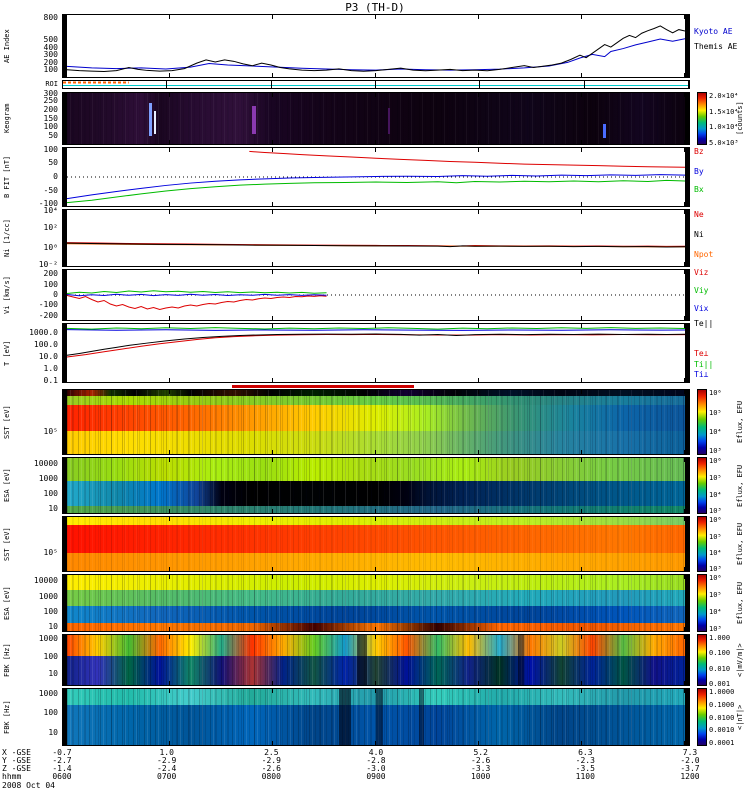 This screenshot has width=750, height=800. Describe the element at coordinates (704, 324) in the screenshot. I see `line-label-Te: Te||` at that location.